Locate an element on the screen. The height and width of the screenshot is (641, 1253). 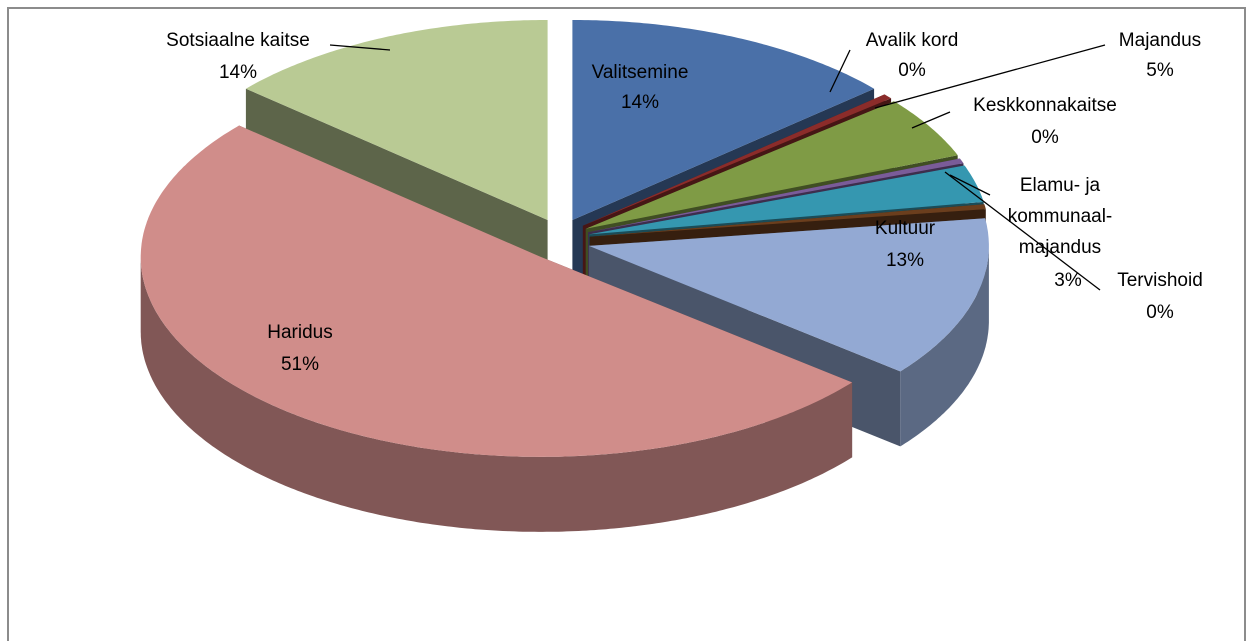
category-label: Majandus is located at coordinates (1160, 40).